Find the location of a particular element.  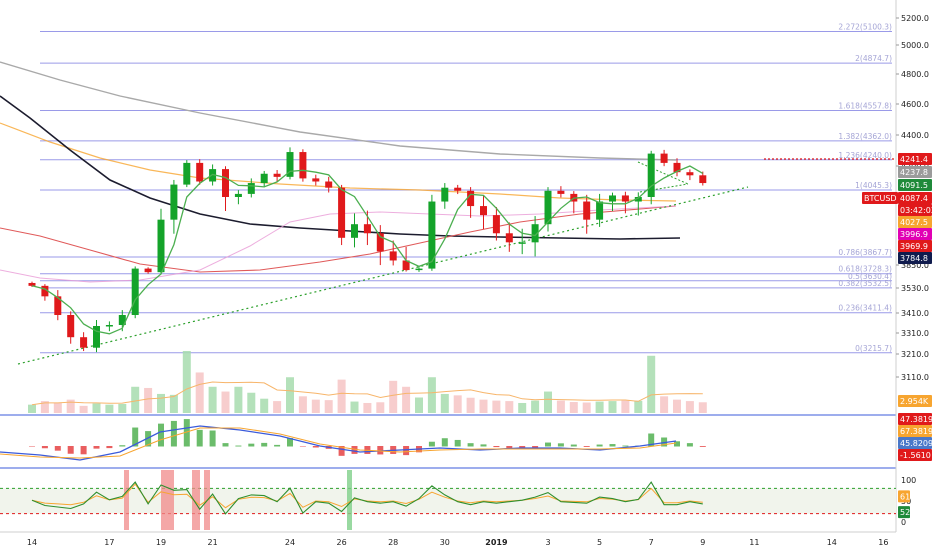

price-tag-5: 03:42:02 is located at coordinates (916, 210).